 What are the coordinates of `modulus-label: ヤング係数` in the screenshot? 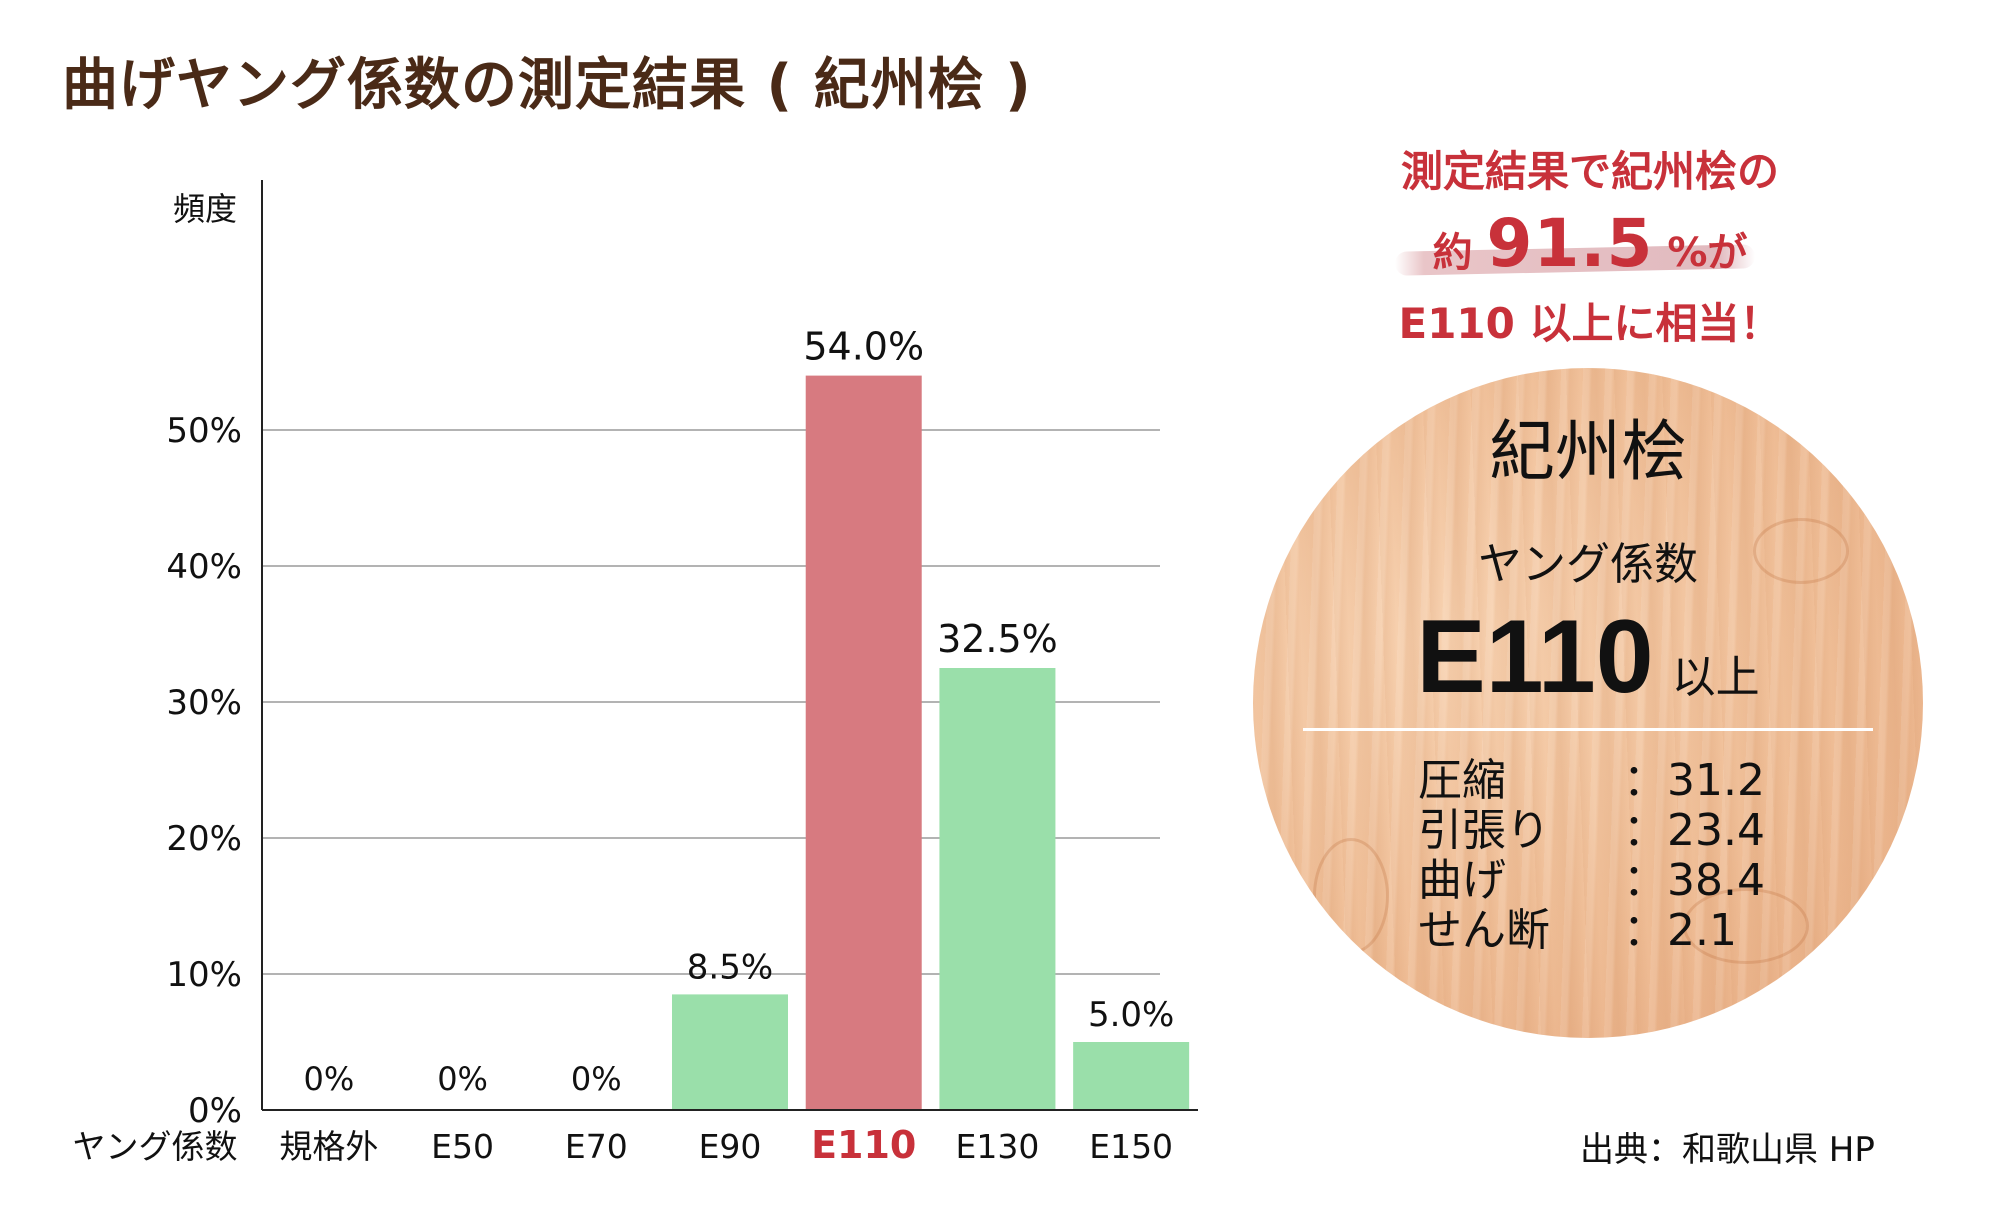 It's located at (1588, 564).